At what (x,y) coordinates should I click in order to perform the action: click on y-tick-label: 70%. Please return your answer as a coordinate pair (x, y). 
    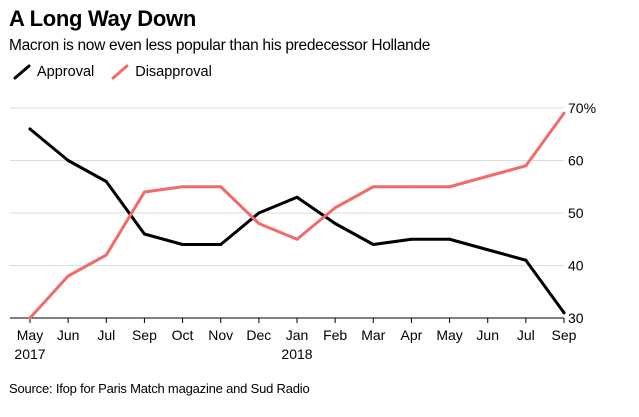
    Looking at the image, I should click on (582, 108).